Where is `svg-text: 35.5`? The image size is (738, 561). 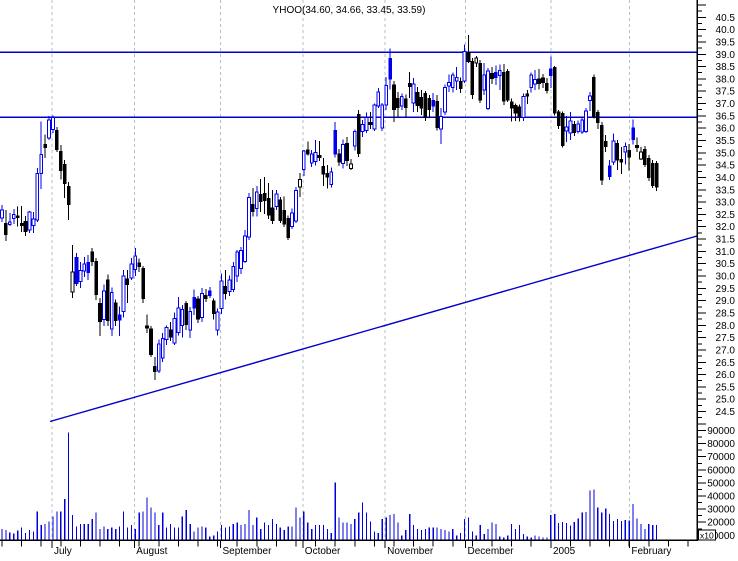 svg-text: 35.5 is located at coordinates (726, 141).